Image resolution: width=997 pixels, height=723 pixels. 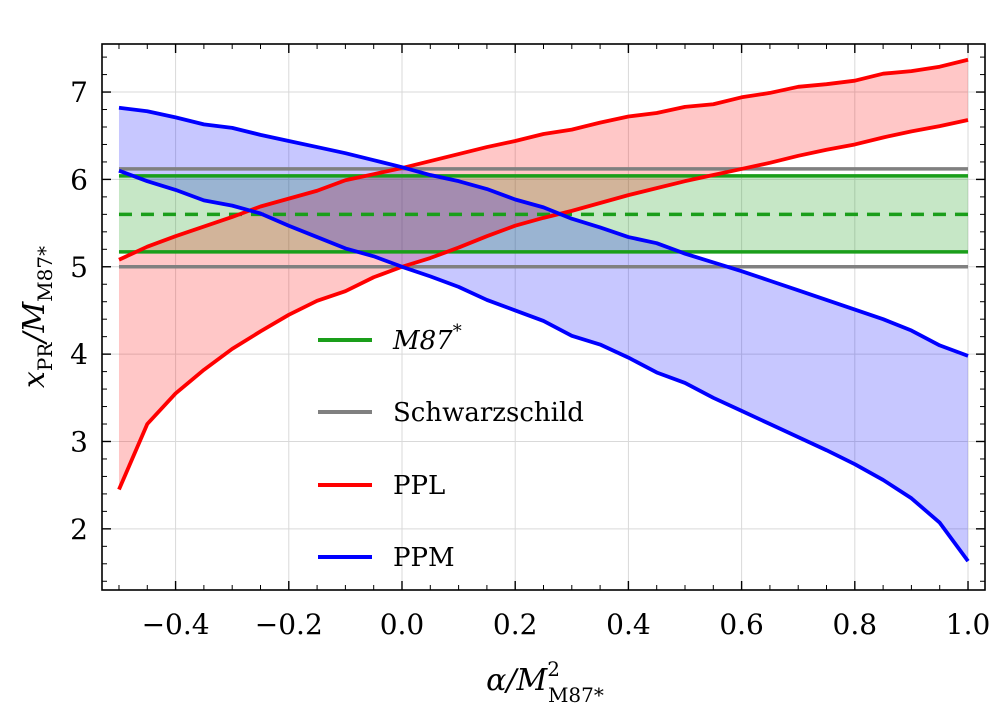 What do you see at coordinates (968, 624) in the screenshot?
I see `x-tick-label: 1.0` at bounding box center [968, 624].